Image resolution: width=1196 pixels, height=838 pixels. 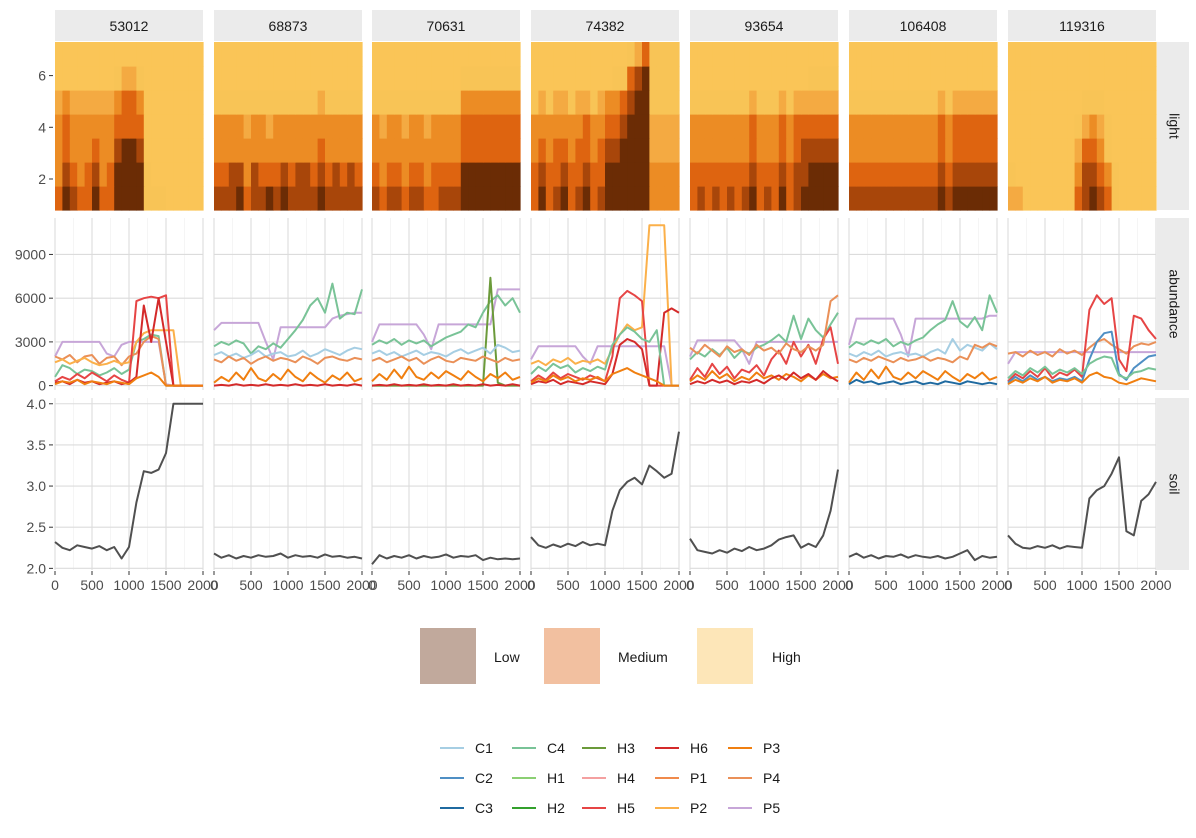 What do you see at coordinates (605, 26) in the screenshot?
I see `facet-strip-label: 74382` at bounding box center [605, 26].